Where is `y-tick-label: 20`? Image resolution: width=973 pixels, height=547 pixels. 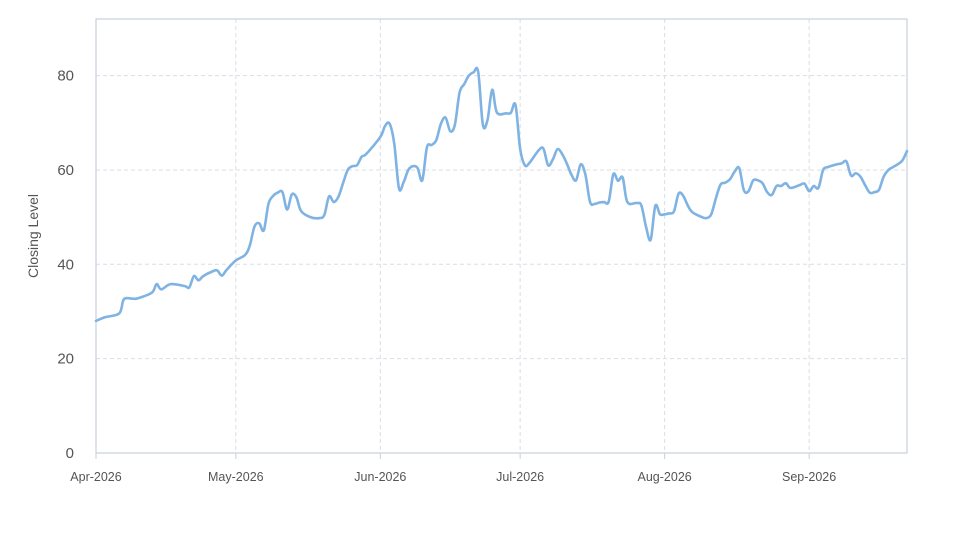
y-tick-label: 20 is located at coordinates (65, 359).